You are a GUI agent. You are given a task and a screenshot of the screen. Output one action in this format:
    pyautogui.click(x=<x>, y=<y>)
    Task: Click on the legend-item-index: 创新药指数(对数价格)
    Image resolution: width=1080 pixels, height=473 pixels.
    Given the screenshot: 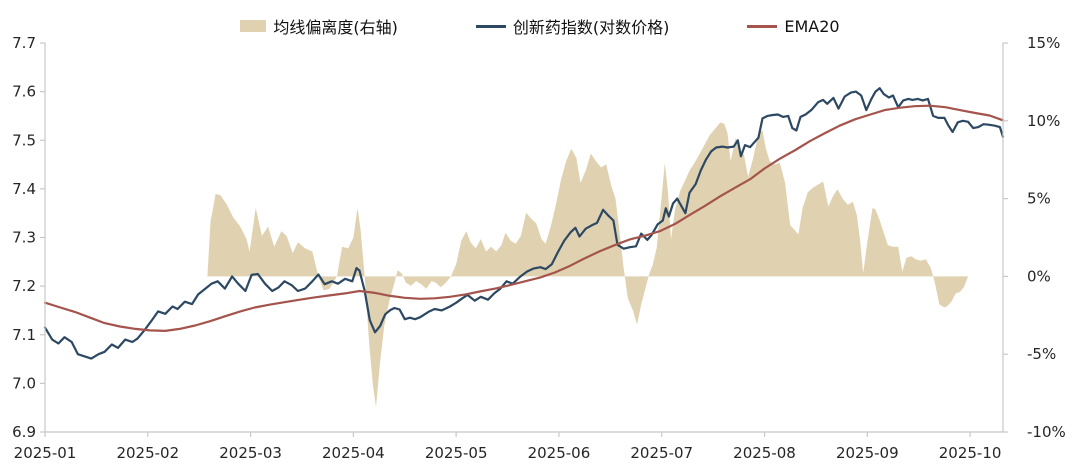 What is the action you would take?
    pyautogui.click(x=572, y=26)
    